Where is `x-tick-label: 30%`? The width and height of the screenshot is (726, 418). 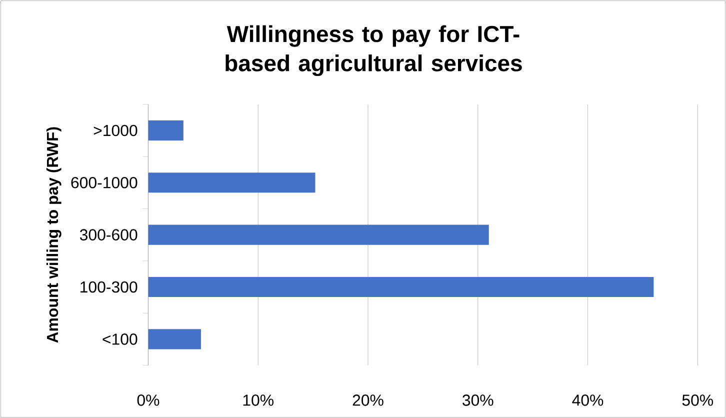 x-tick-label: 30% is located at coordinates (478, 400).